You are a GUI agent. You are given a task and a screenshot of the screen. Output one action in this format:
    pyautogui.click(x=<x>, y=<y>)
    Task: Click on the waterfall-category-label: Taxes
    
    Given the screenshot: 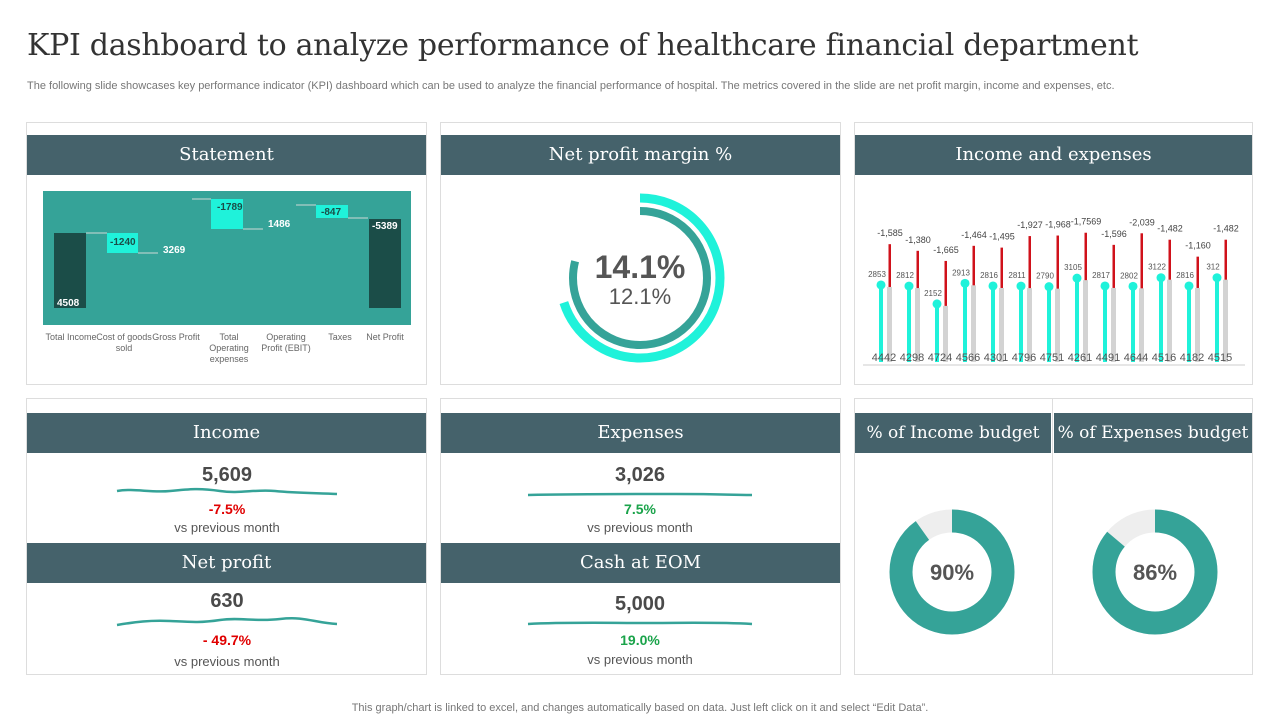 What is the action you would take?
    pyautogui.click(x=340, y=337)
    